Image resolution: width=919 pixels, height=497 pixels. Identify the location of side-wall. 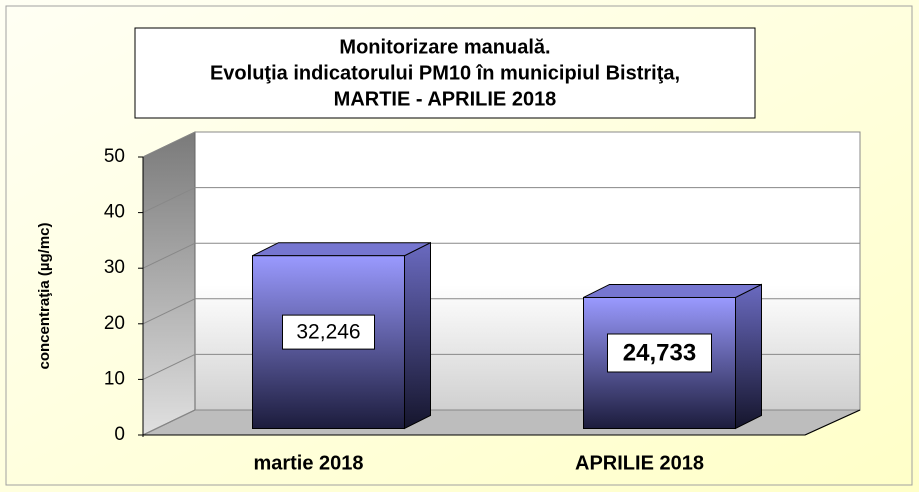
(169, 283).